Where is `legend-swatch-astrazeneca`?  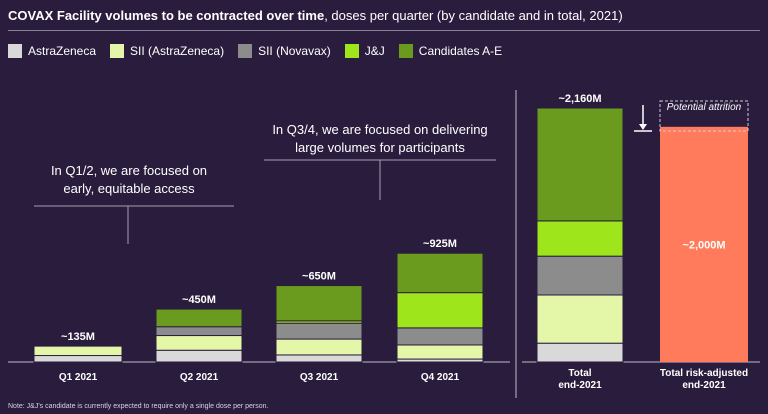
legend-swatch-astrazeneca is located at coordinates (15, 51).